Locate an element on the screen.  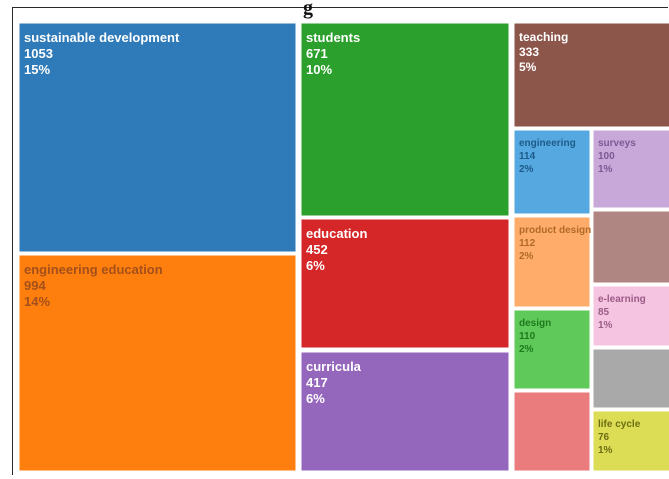
treemap-tile: design 110 2% is located at coordinates (552, 349).